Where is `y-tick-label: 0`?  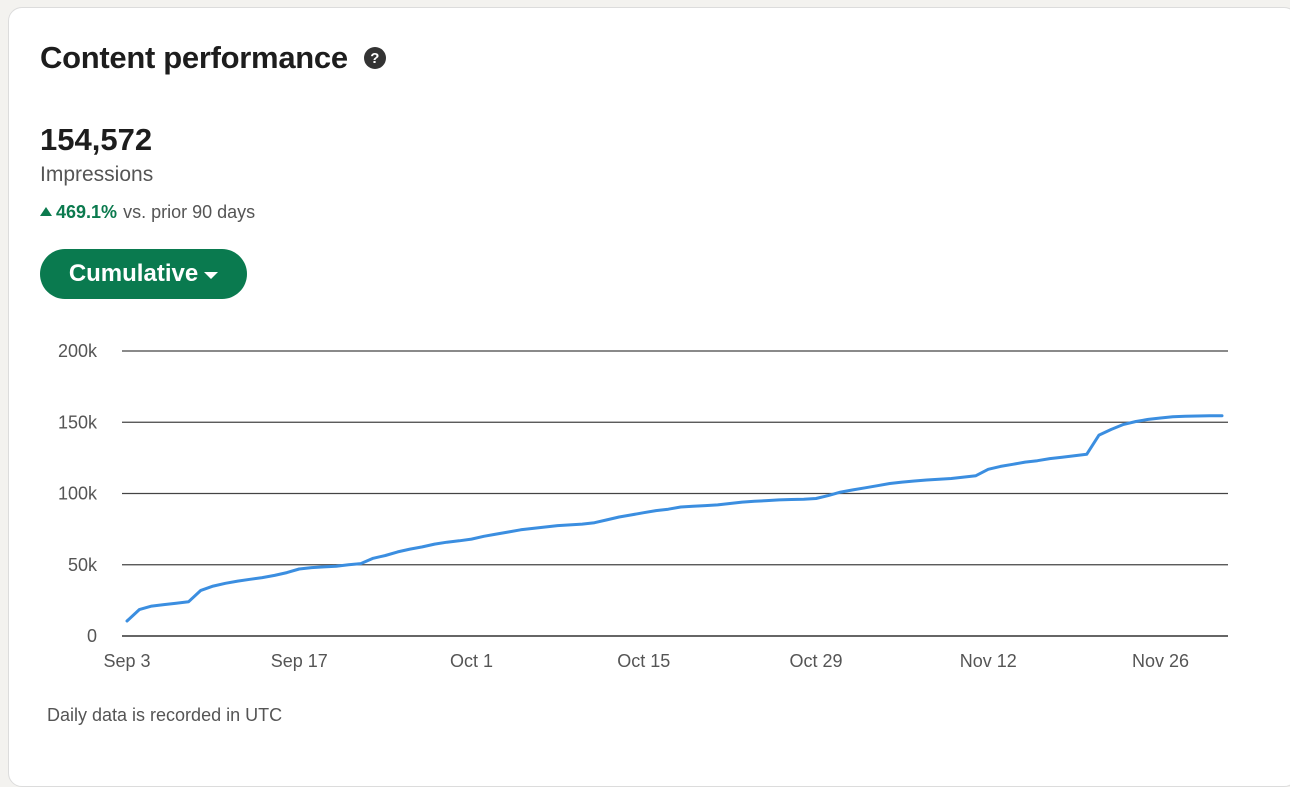 y-tick-label: 0 is located at coordinates (92, 636).